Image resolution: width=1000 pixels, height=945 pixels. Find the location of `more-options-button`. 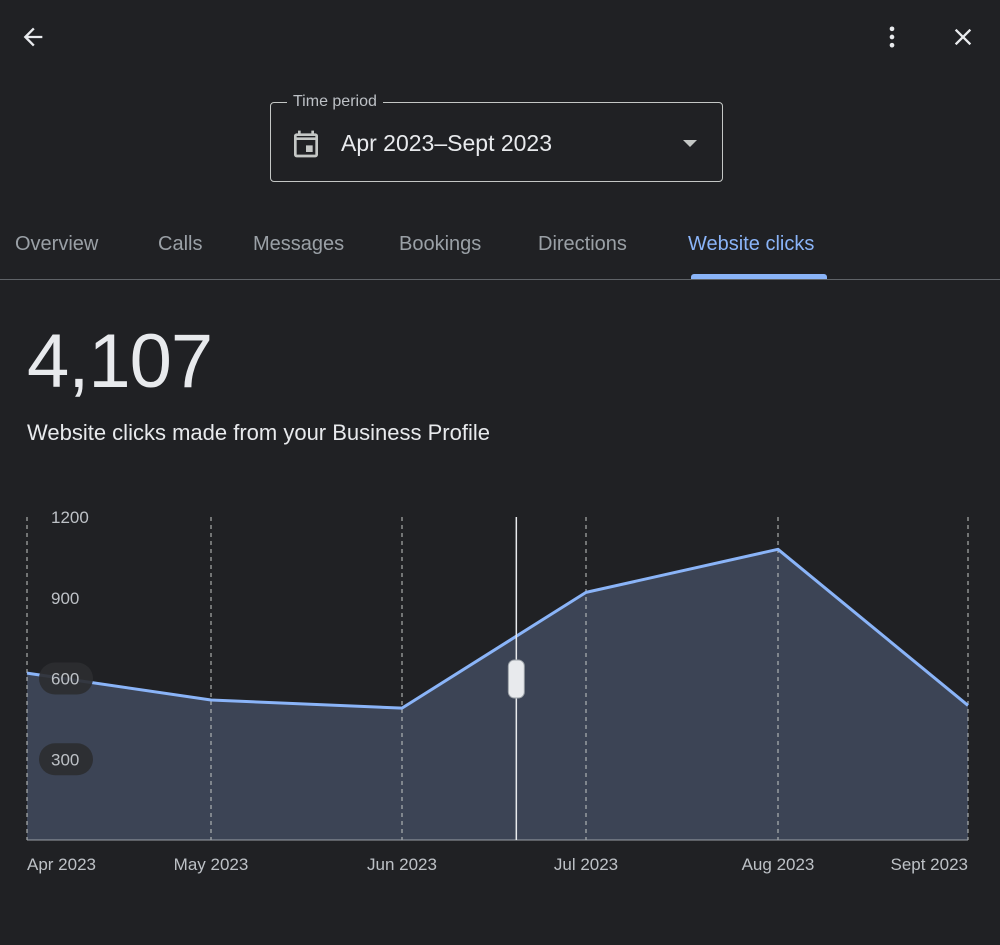

more-options-button is located at coordinates (892, 37).